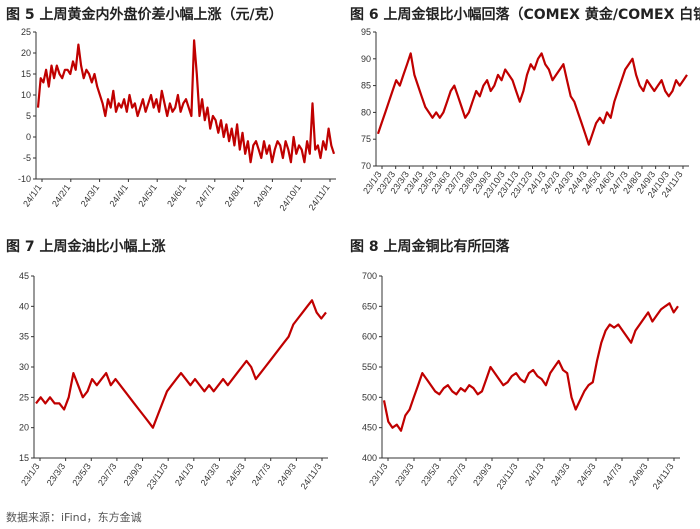 The width and height of the screenshot is (700, 529). I want to click on x-tick-label: 24/6/1, so click(176, 195).